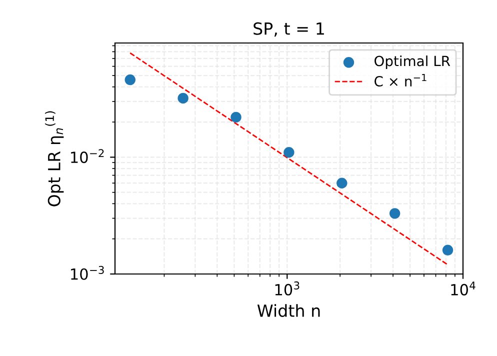 The width and height of the screenshot is (497, 356). I want to click on y-tick-label: 10$^{−2}$, so click(87, 156).